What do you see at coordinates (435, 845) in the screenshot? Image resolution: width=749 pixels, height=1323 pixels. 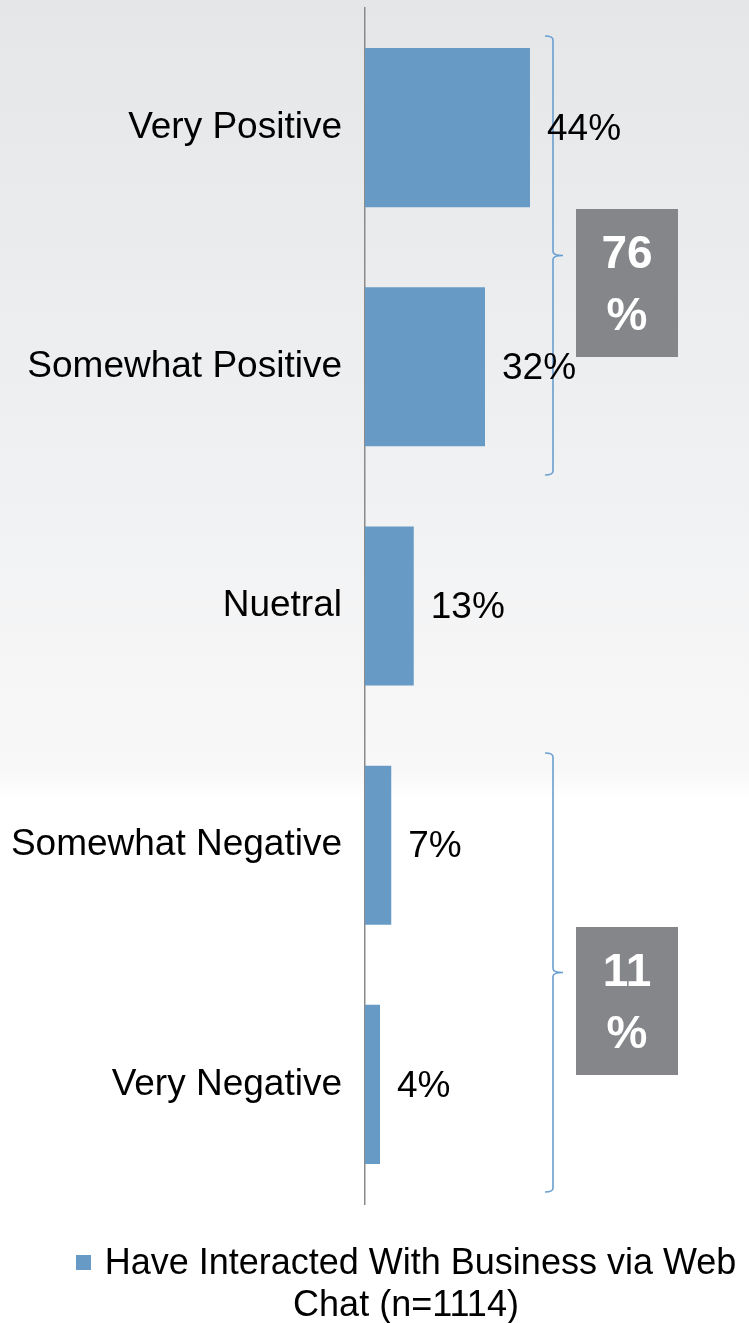 I see `data-label: 7%` at bounding box center [435, 845].